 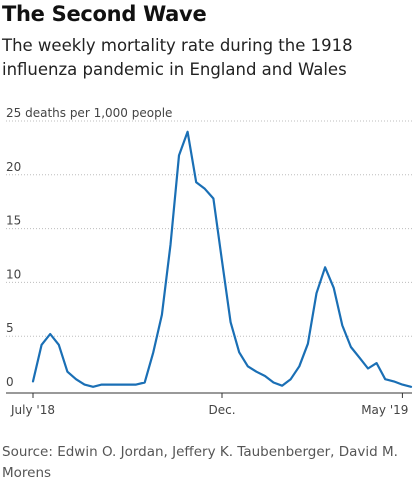 I want to click on y-tick-label-5: 5, so click(x=10, y=328).